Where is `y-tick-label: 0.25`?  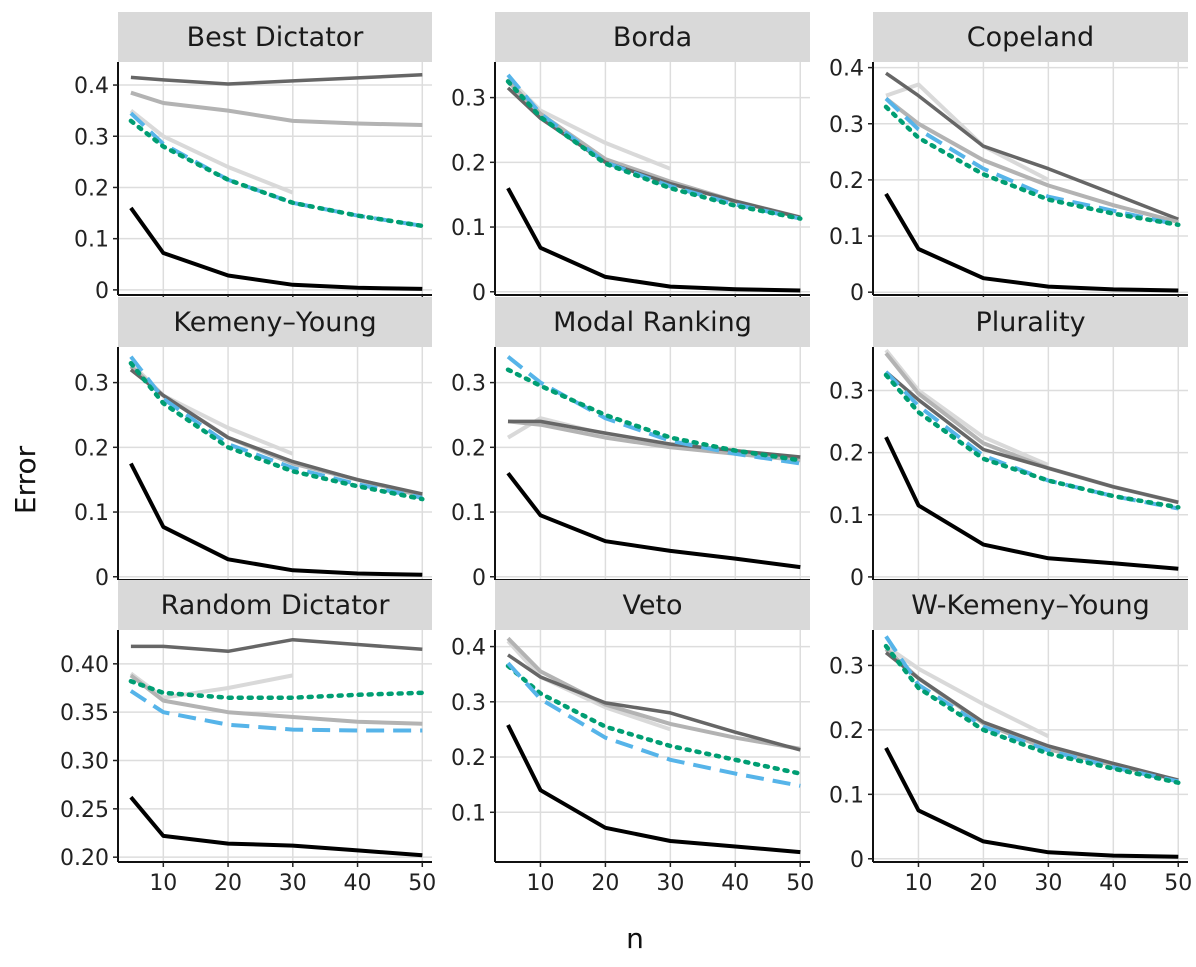 y-tick-label: 0.25 is located at coordinates (84, 810).